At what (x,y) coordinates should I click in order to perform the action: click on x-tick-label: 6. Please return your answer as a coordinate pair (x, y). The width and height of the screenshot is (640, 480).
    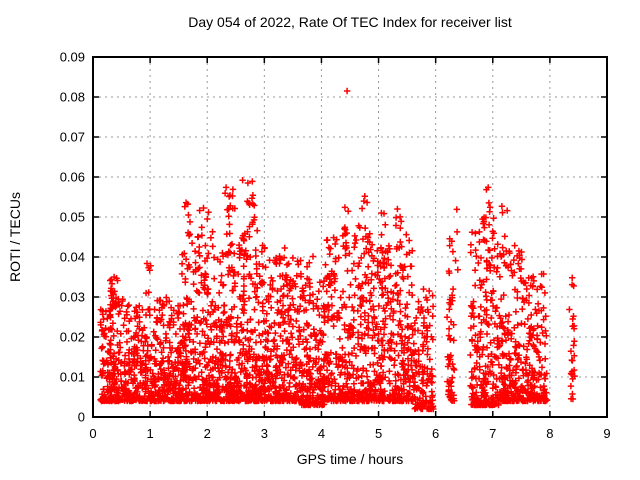
    Looking at the image, I should click on (435, 433).